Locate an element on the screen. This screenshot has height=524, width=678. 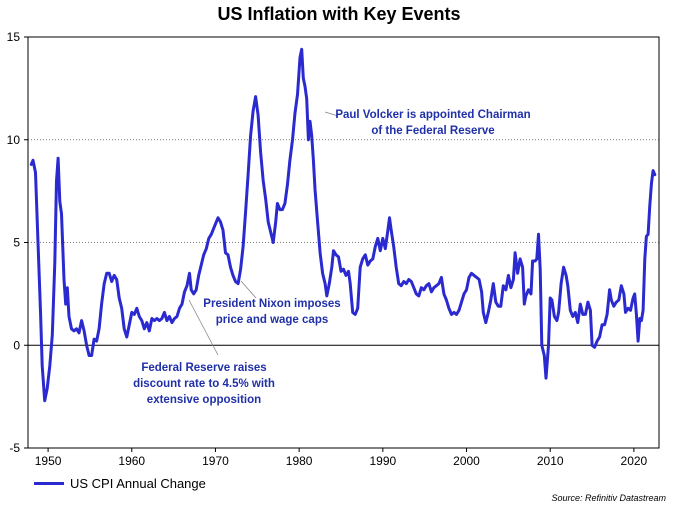
x-tick-label: 1950 is located at coordinates (48, 461).